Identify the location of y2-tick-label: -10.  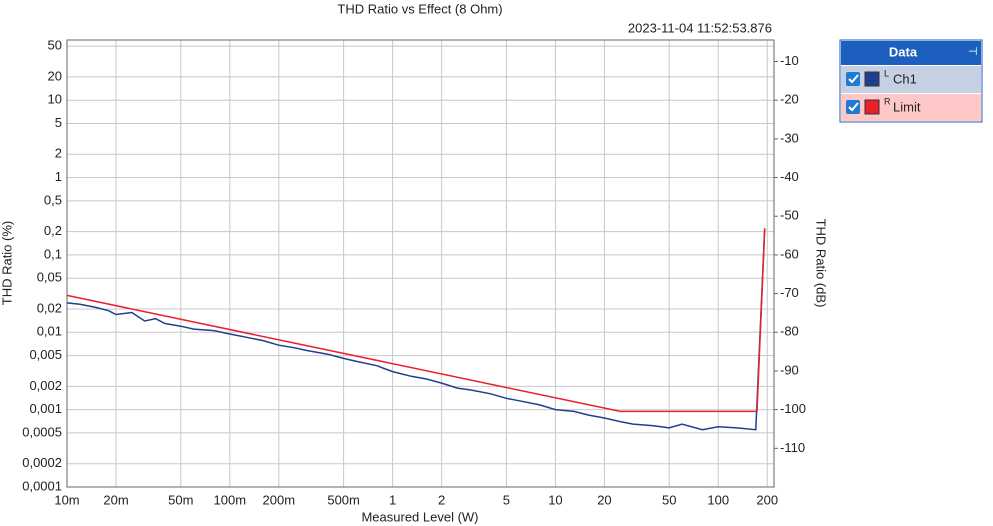
(789, 60).